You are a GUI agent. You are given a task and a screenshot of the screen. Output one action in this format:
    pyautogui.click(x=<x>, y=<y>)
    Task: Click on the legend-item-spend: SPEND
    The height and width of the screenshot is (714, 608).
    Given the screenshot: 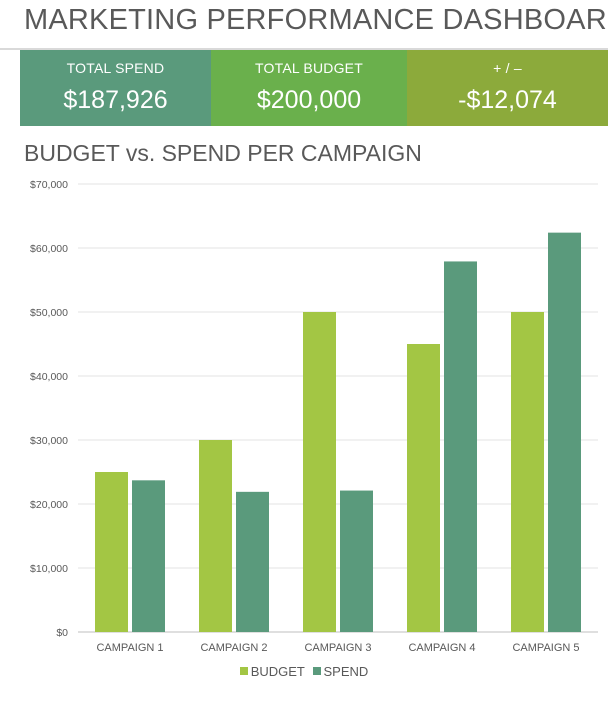 What is the action you would take?
    pyautogui.click(x=340, y=671)
    